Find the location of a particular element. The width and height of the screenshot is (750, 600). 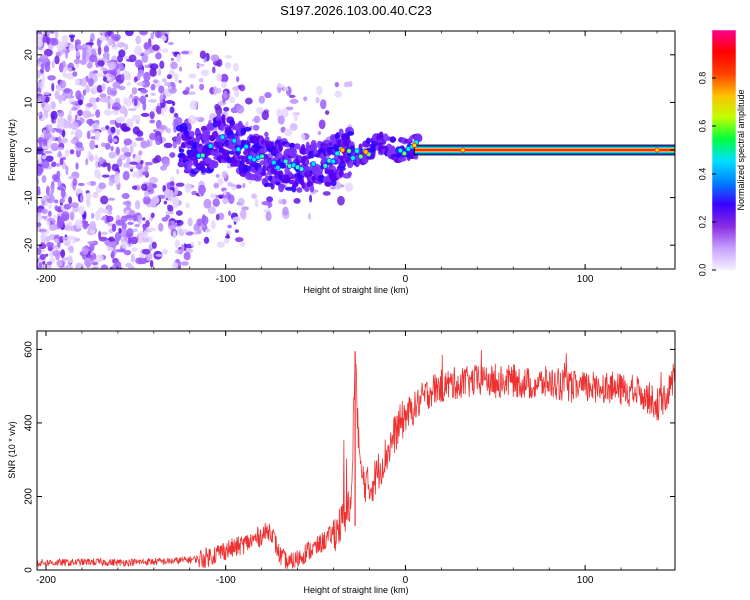

snr-ytick-label: 600 is located at coordinates (29, 349).